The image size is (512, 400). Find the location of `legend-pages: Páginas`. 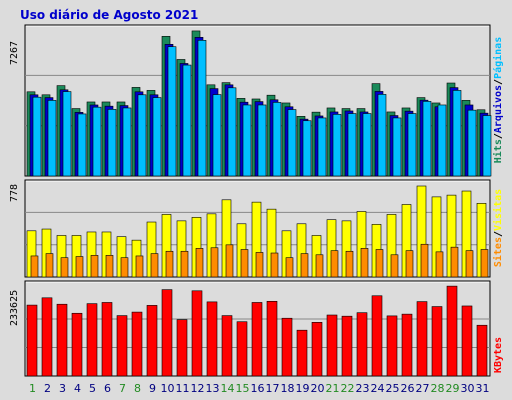

legend-pages: Páginas is located at coordinates (498, 58).